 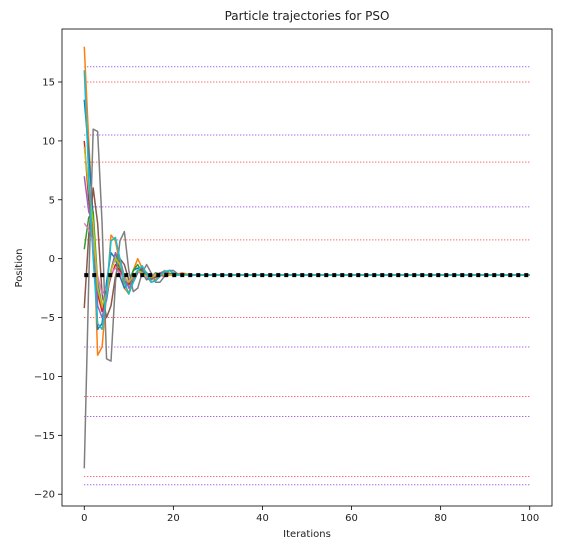 What do you see at coordinates (48, 83) in the screenshot?
I see `y-tick-label-7: 15` at bounding box center [48, 83].